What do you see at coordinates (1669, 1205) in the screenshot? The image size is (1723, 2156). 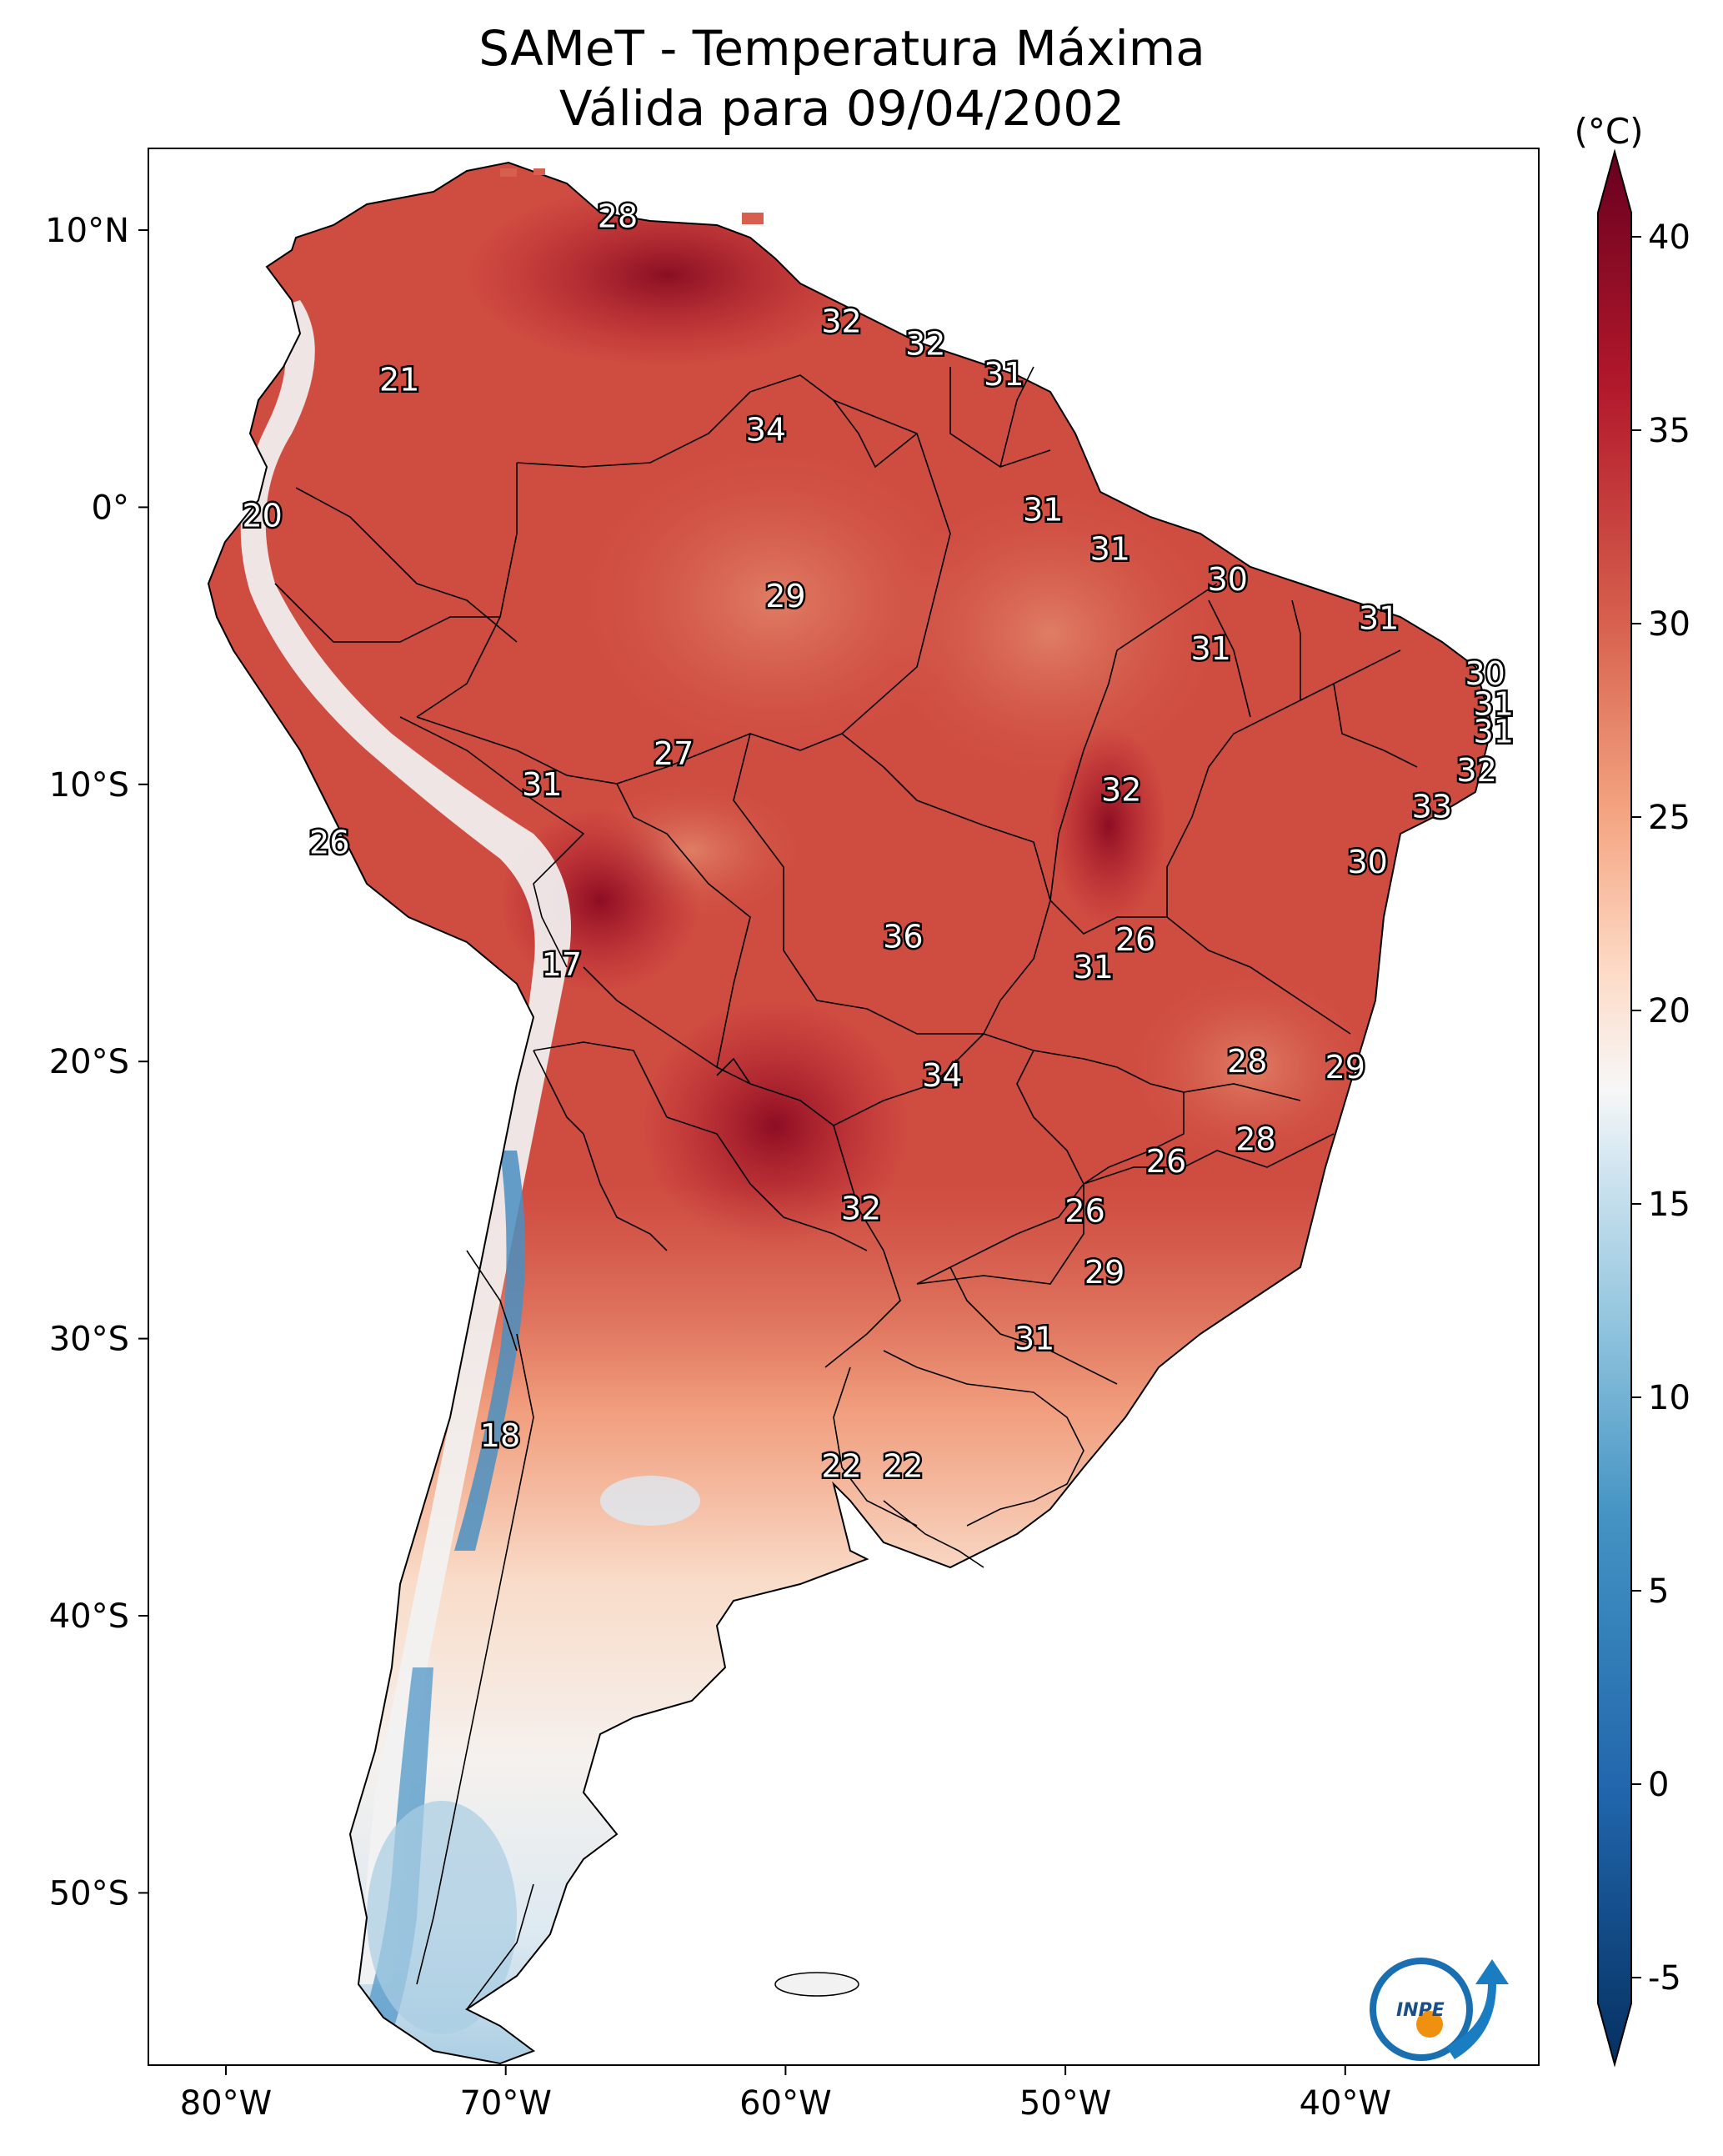 I see `colorbar-tick-label: 15` at bounding box center [1669, 1205].